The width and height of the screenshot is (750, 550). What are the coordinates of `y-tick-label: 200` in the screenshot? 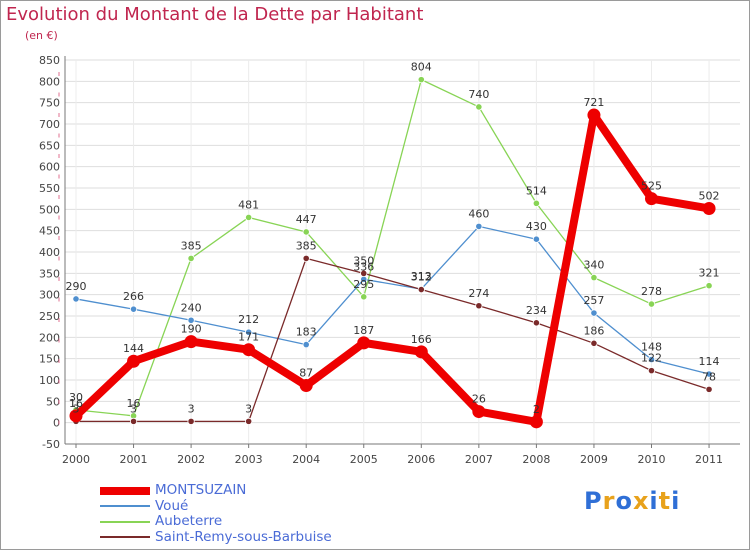 It's located at (49, 337).